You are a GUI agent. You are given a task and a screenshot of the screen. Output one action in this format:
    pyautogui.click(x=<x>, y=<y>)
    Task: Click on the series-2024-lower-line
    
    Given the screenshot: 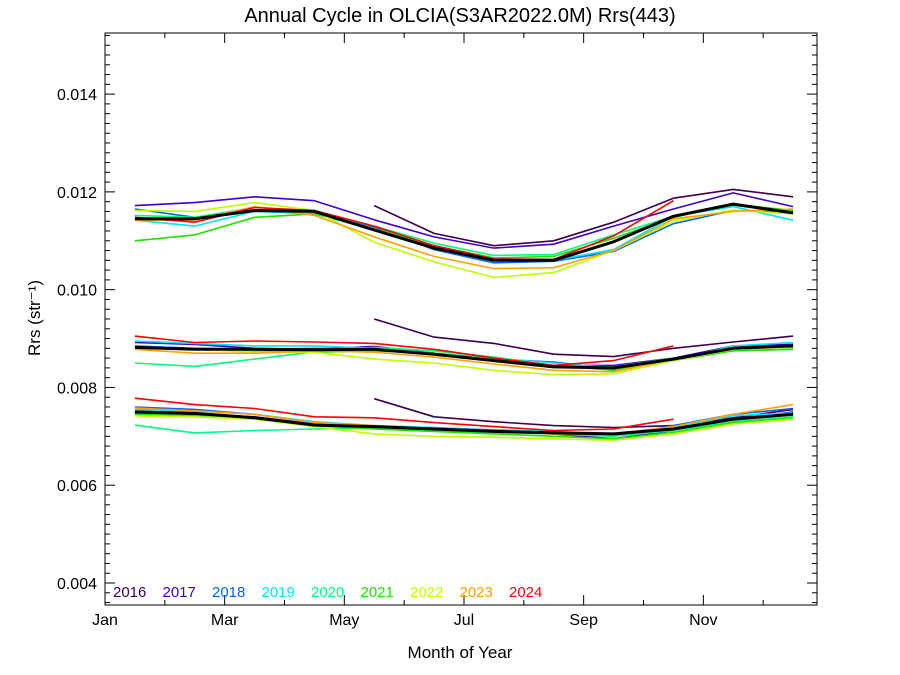 What is the action you would take?
    pyautogui.click(x=404, y=414)
    